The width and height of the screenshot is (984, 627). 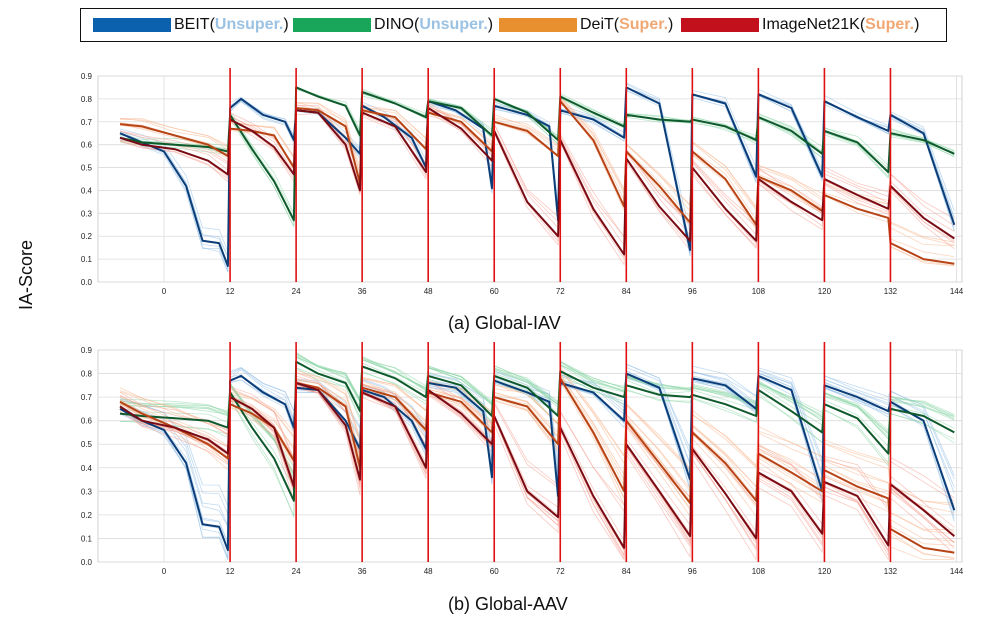 I want to click on legend-item-dino: DINO(Unsuper.), so click(x=393, y=25).